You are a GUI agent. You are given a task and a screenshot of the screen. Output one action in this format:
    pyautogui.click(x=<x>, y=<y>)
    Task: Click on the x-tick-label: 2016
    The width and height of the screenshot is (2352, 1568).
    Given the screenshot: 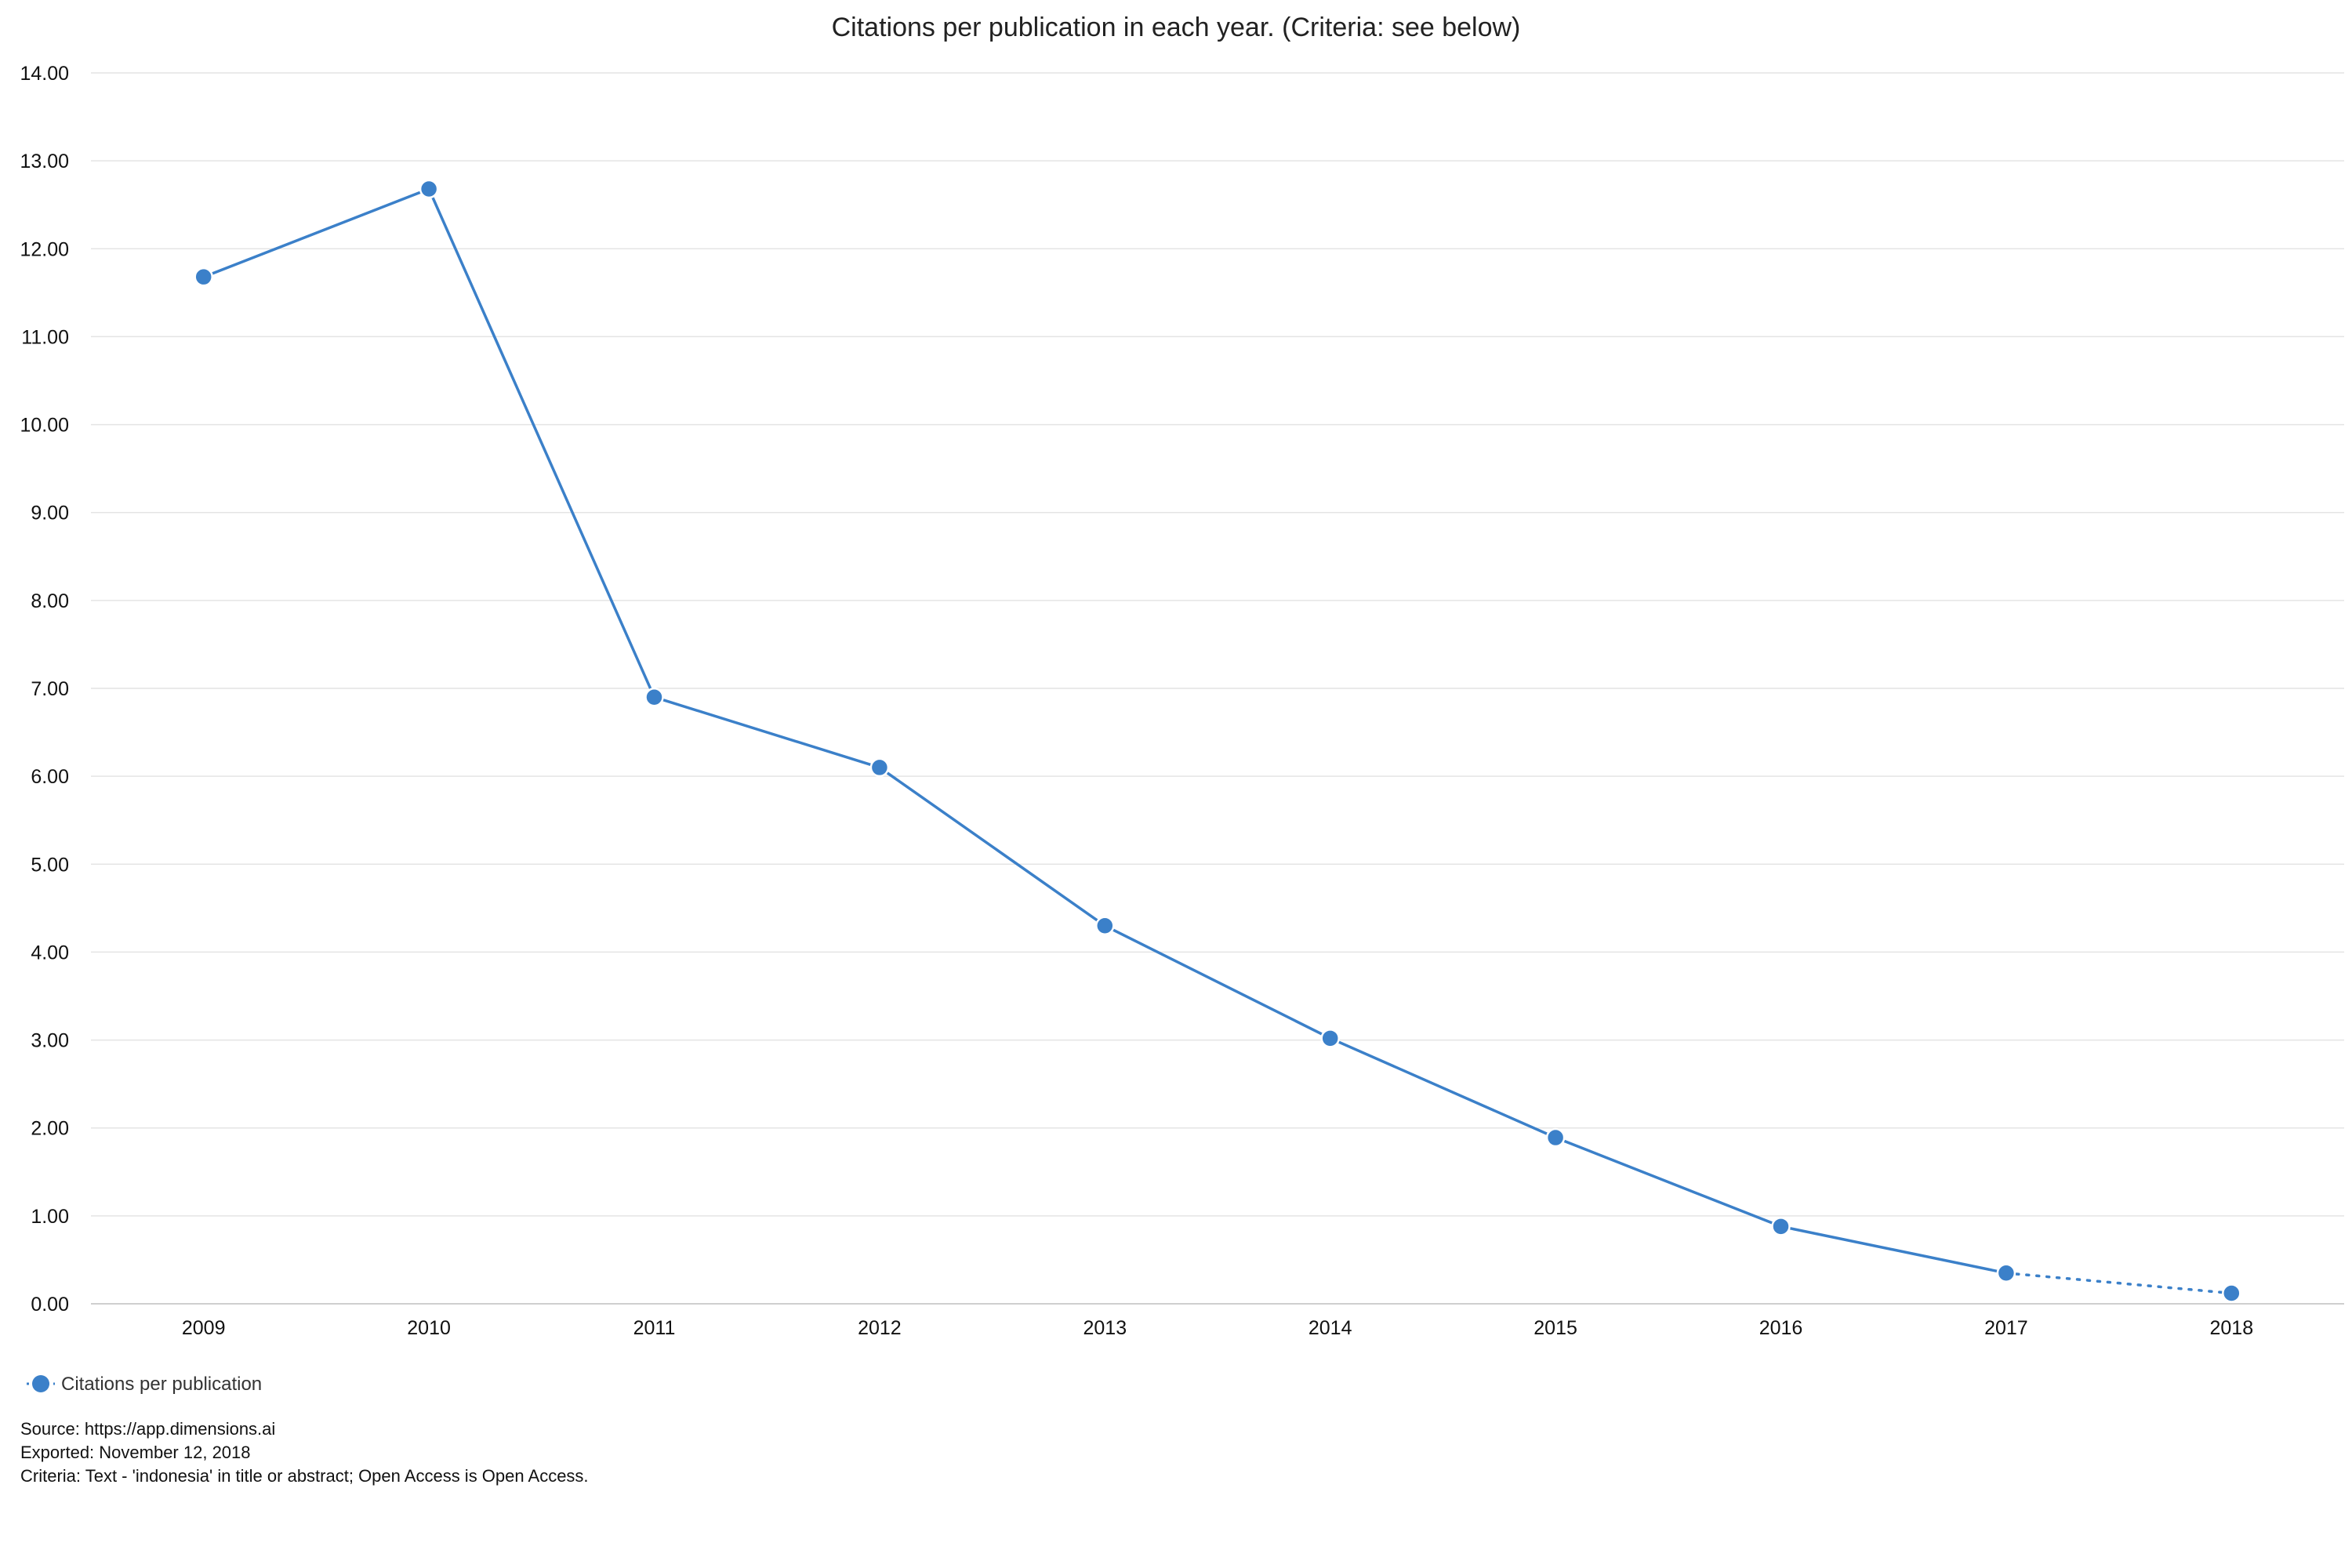 What is the action you would take?
    pyautogui.click(x=1781, y=1328)
    